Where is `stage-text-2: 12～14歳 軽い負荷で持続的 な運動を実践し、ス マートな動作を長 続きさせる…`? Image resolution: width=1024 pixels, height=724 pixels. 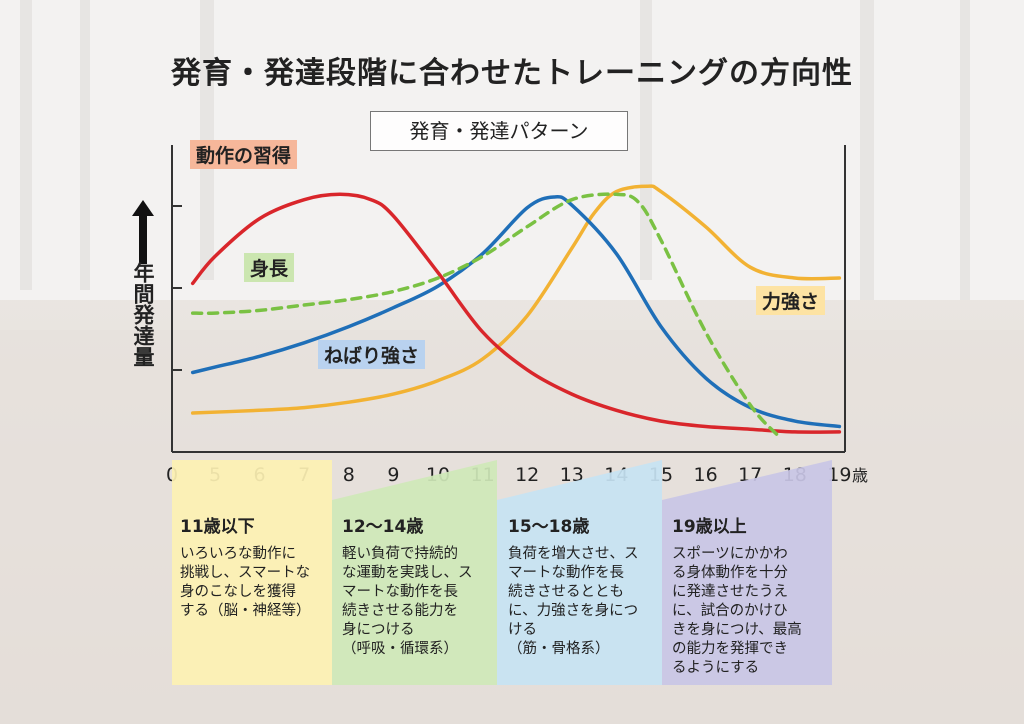 stage-text-2: 12～14歳 軽い負荷で持続的 な運動を実践し、ス マートな動作を長 続きさせる… is located at coordinates (417, 588).